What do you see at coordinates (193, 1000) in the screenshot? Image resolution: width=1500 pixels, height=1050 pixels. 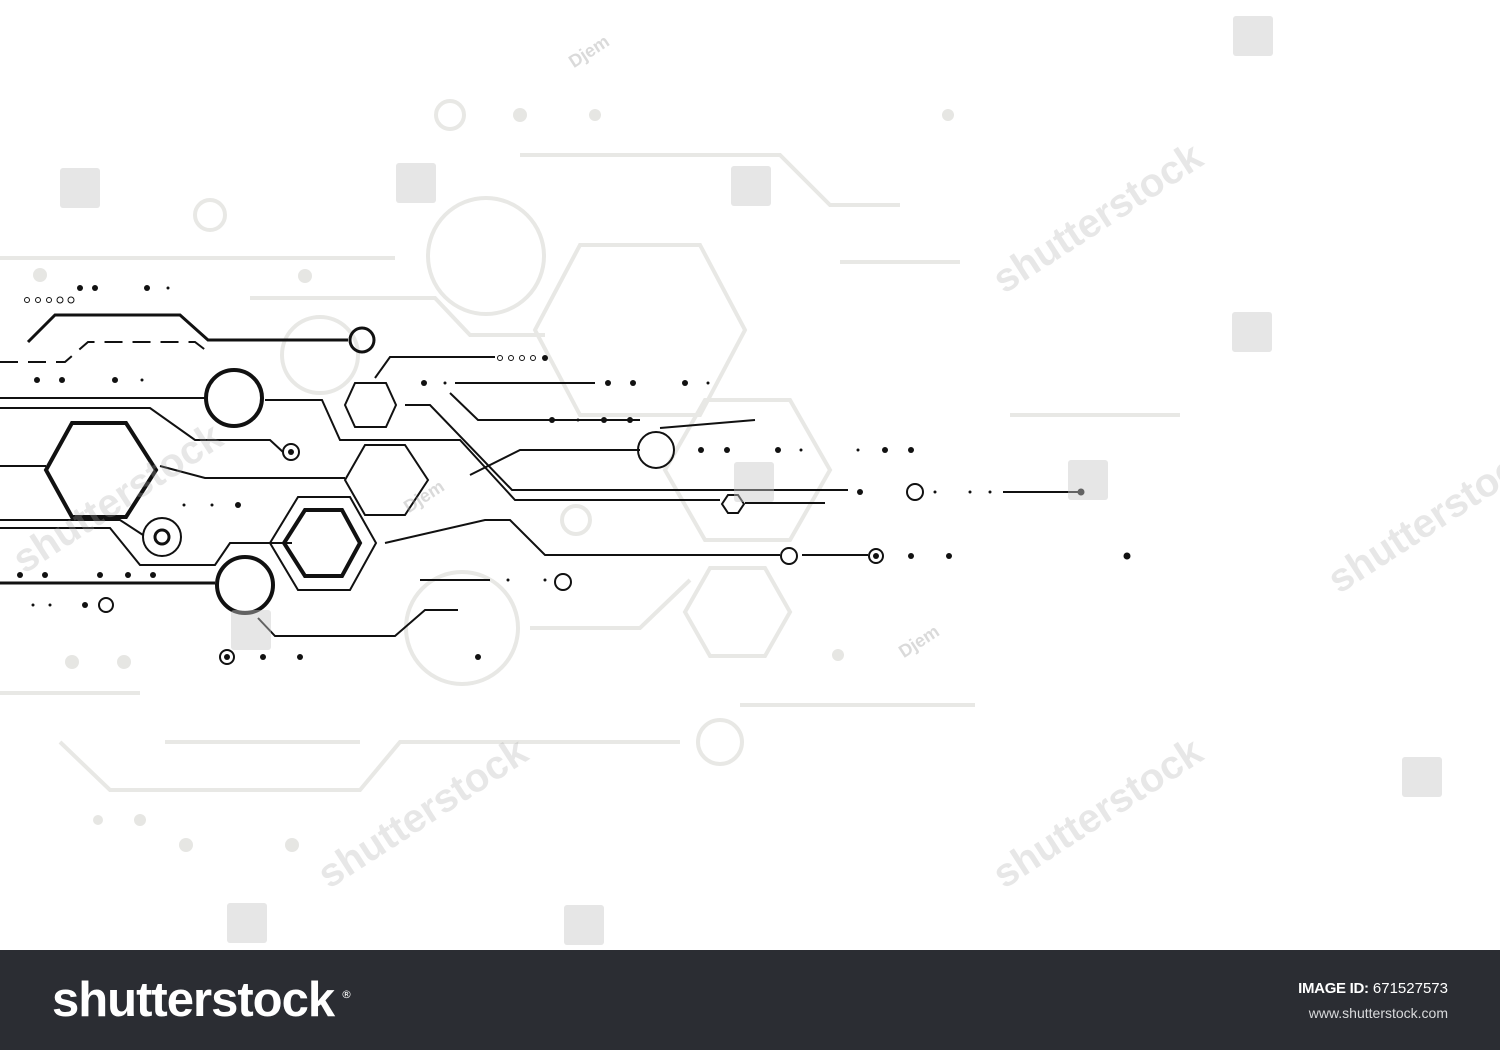 I see `shutterstock-logo: shutterstock` at bounding box center [193, 1000].